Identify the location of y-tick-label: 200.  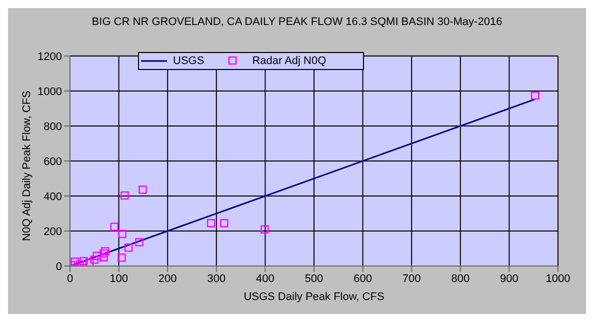
(53, 232).